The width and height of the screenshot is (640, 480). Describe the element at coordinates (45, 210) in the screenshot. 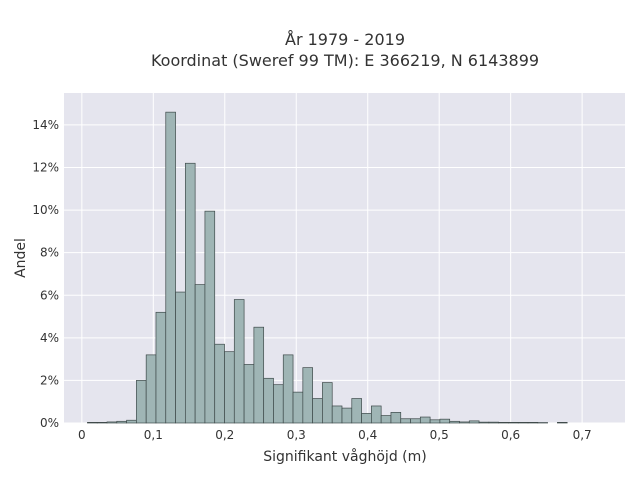

I see `y-tick-label: 10%` at that location.